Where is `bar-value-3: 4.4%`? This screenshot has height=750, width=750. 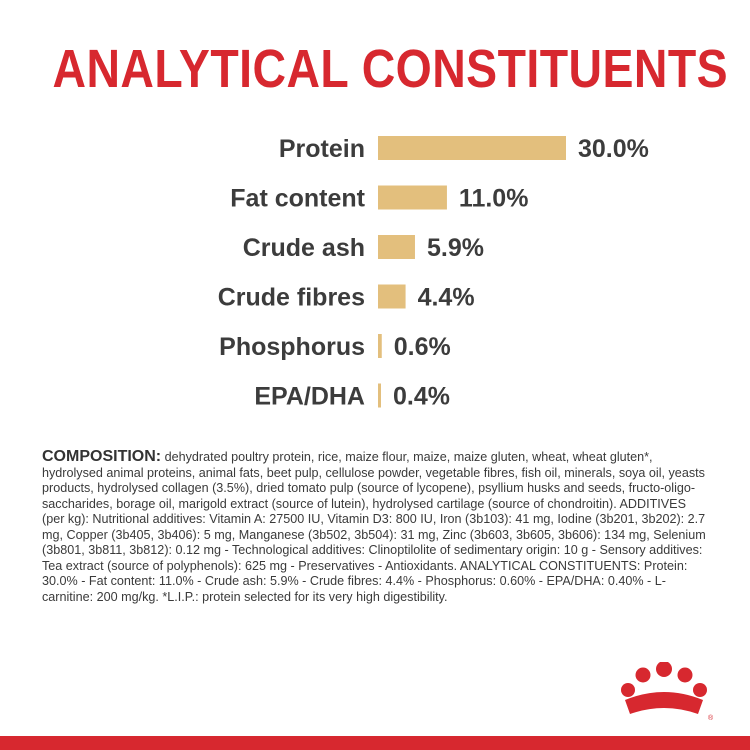
bar-value-3: 4.4% is located at coordinates (446, 298).